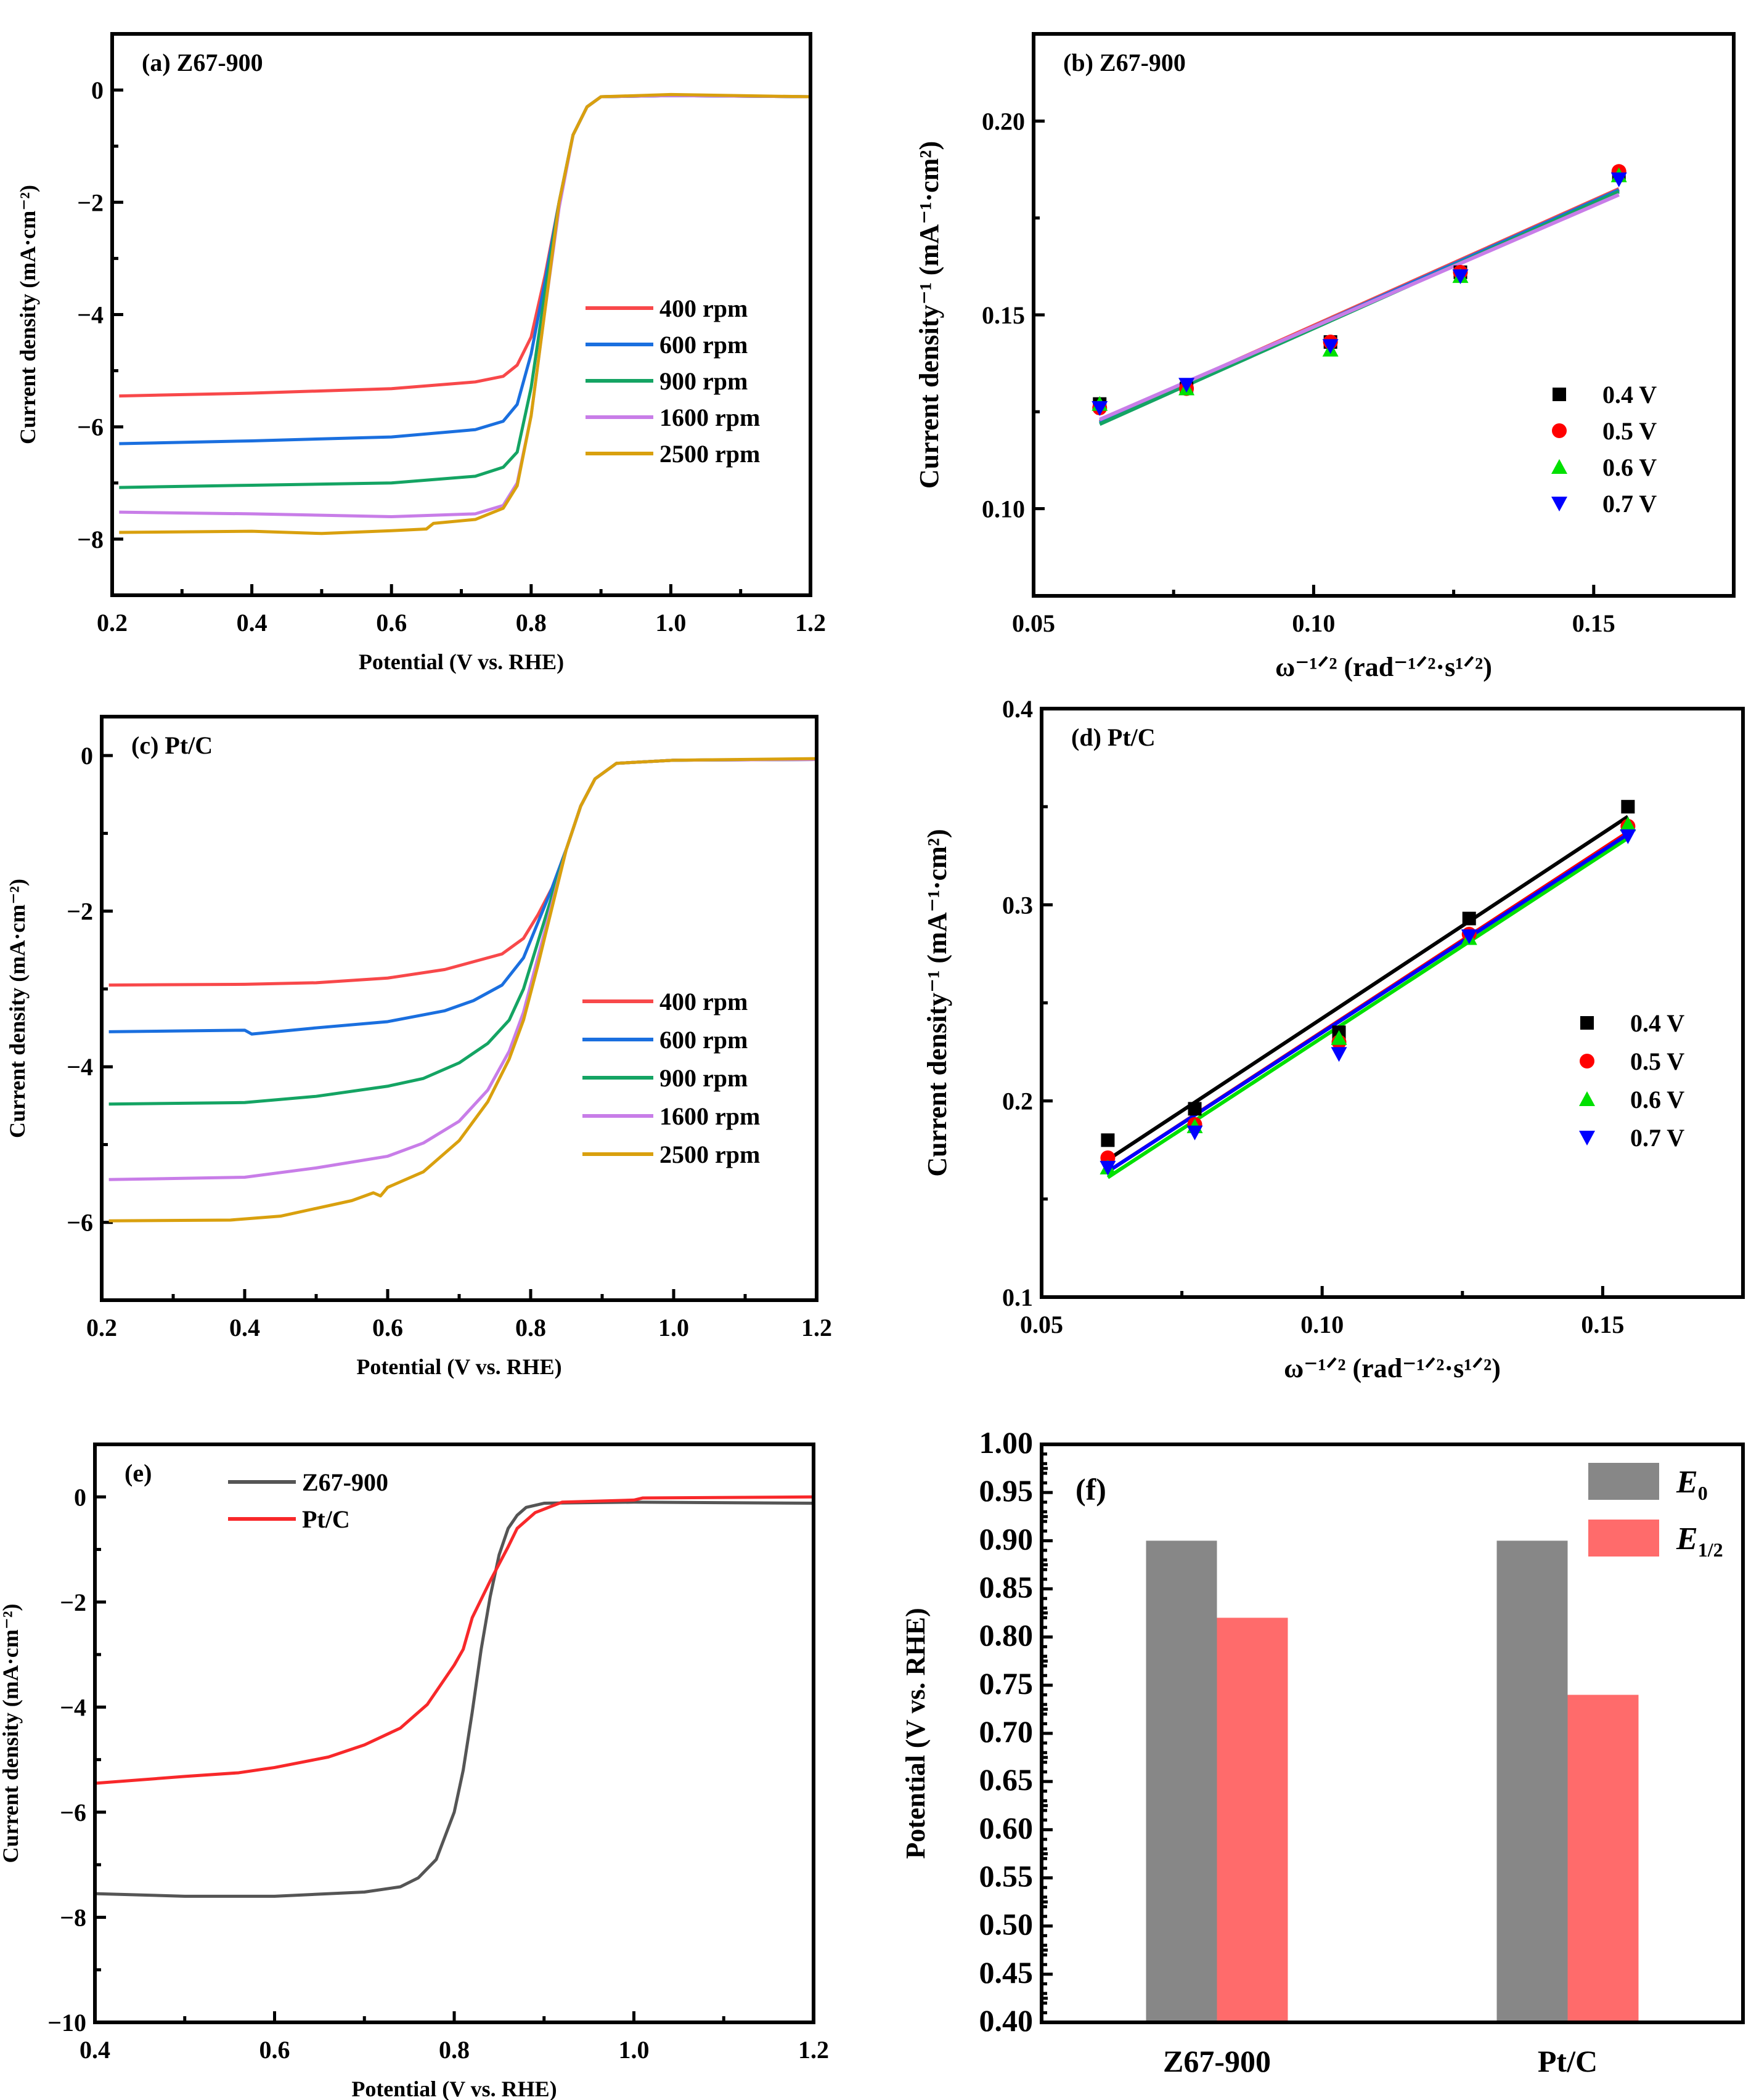 This screenshot has height=2100, width=1759. I want to click on y-tick-label: 0.60, so click(1006, 1827).